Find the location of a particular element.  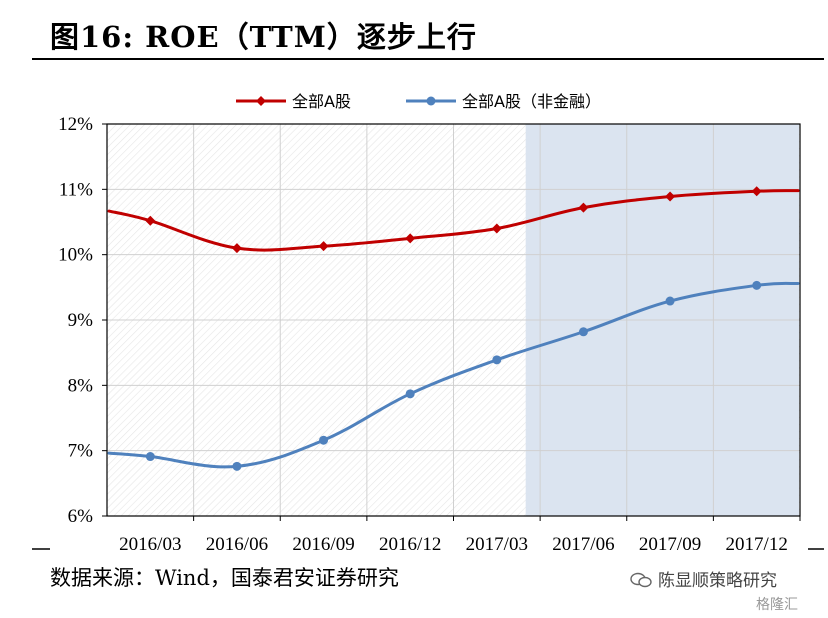

x-tick-label: 2017/03 is located at coordinates (497, 544).